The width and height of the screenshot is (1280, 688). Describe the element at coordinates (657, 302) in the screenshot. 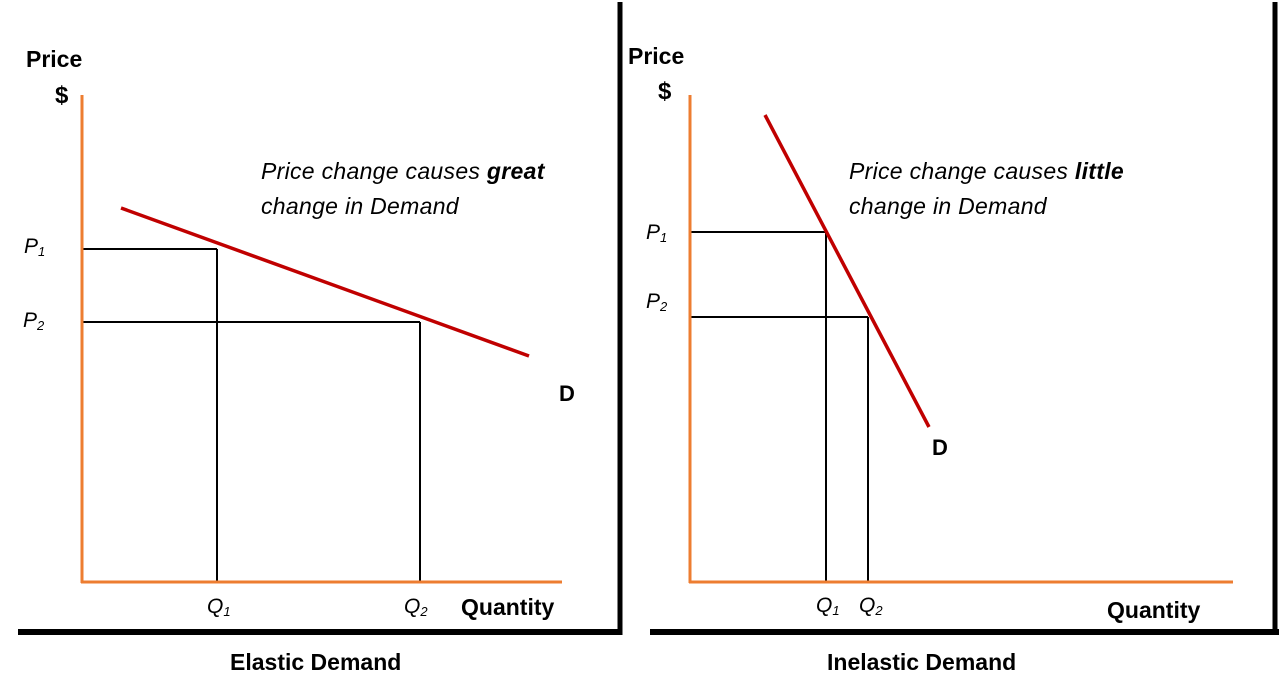

I see `inelastic-p2-label: P2` at that location.